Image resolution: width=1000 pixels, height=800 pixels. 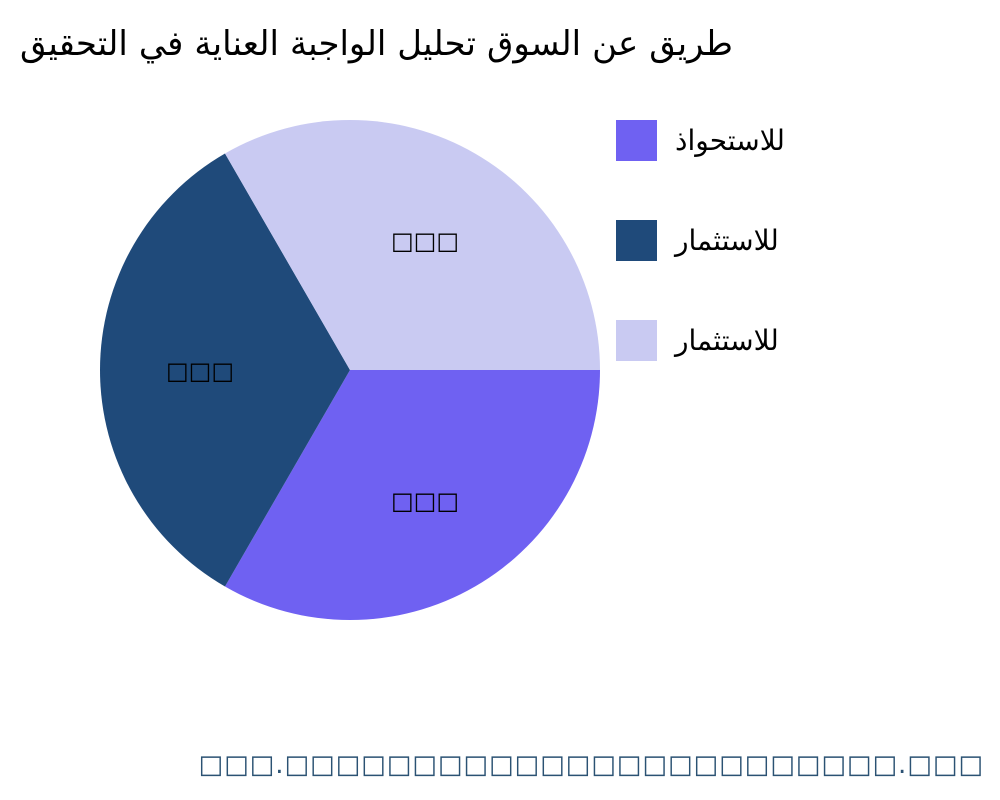 I want to click on title-word: عن, so click(x=615, y=44).